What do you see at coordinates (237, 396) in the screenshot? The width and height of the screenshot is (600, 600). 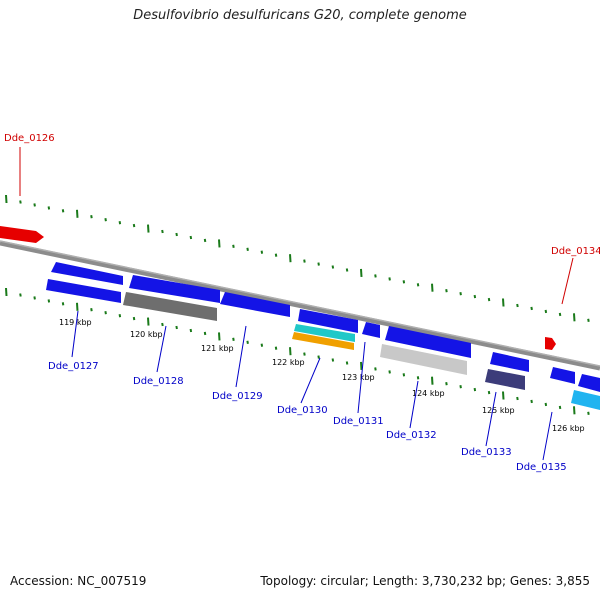 I see `gene-label-dde-0129: Dde_0129` at bounding box center [237, 396].